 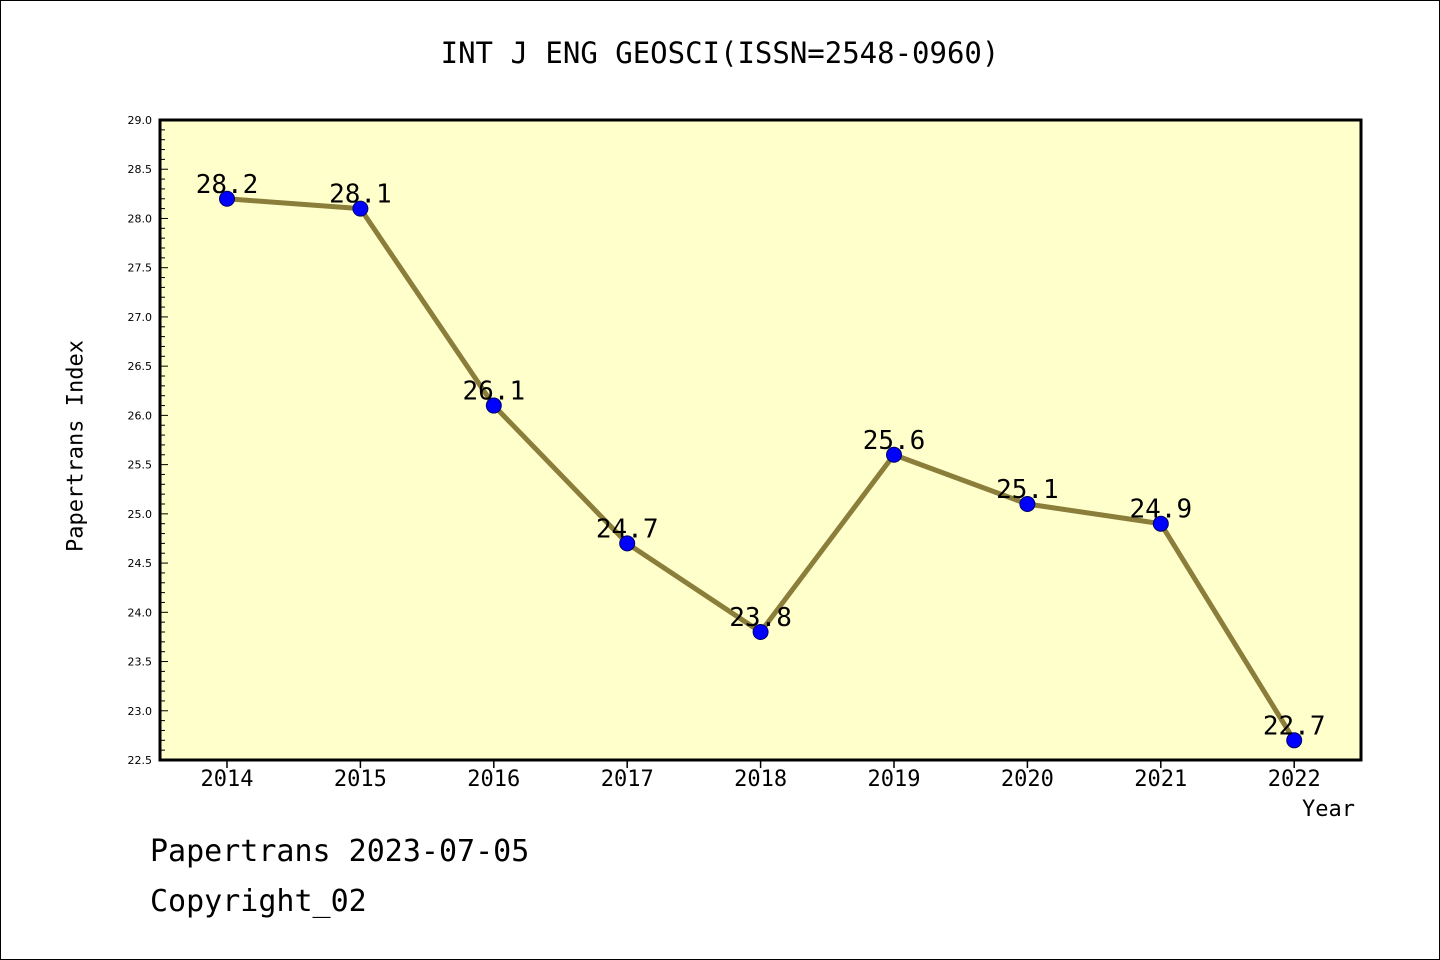 I want to click on data-label: 26.1, so click(x=493, y=392).